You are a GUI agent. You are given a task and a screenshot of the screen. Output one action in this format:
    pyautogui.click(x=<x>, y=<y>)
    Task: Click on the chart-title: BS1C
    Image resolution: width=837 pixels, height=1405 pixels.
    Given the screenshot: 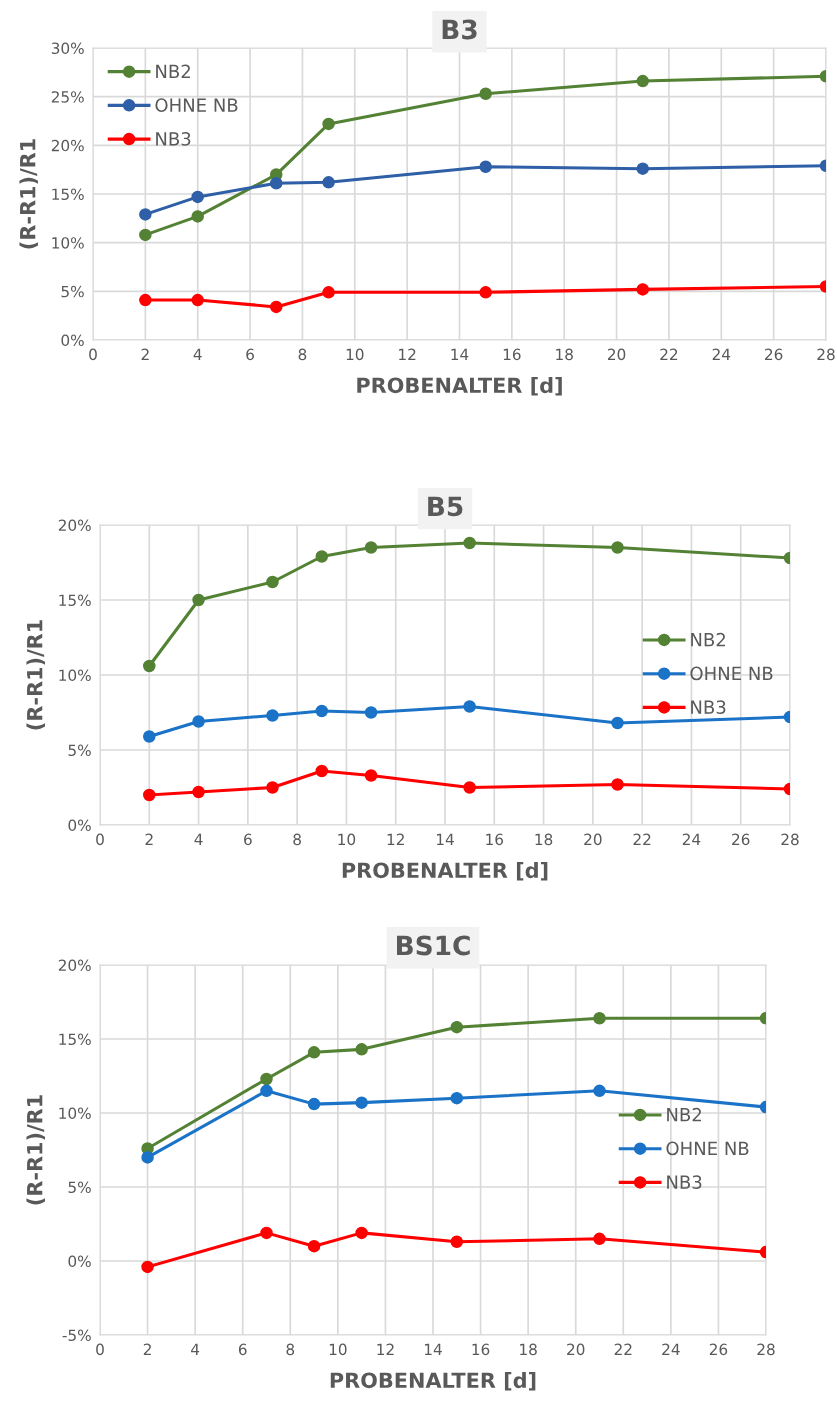 What is the action you would take?
    pyautogui.click(x=433, y=945)
    